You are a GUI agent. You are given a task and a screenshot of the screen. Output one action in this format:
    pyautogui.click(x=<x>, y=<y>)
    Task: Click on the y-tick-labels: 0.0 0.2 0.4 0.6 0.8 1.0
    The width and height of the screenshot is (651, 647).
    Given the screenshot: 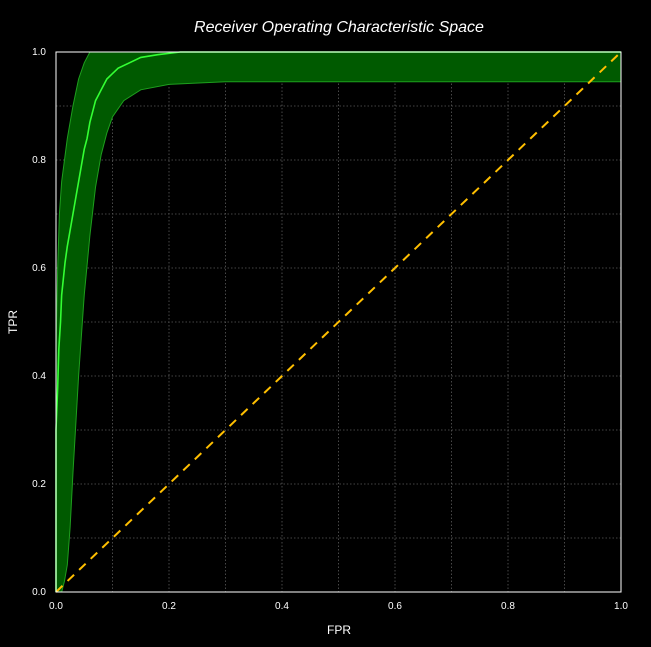 What is the action you would take?
    pyautogui.click(x=39, y=322)
    